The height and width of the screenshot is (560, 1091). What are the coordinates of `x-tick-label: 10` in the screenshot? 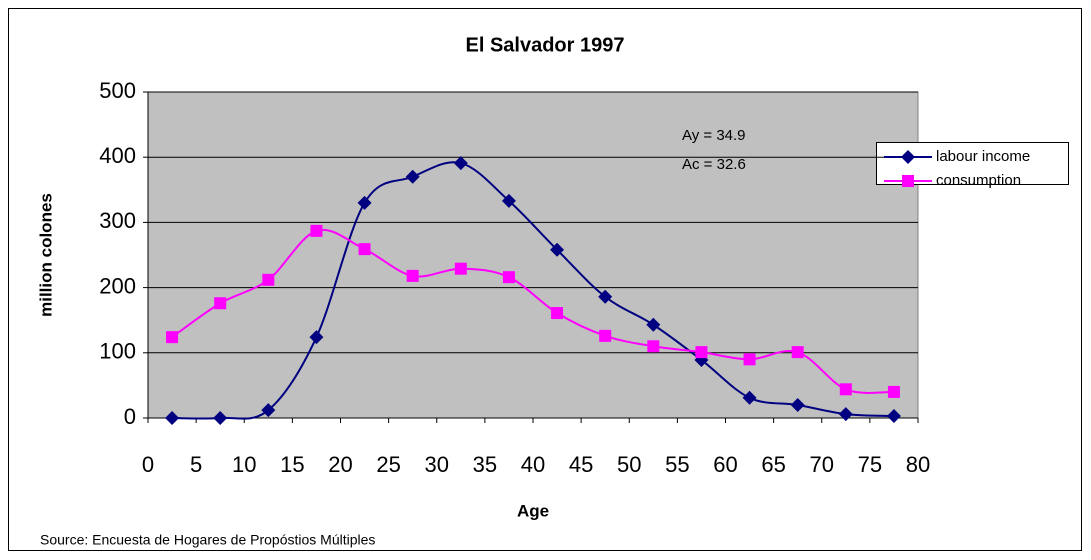 It's located at (244, 464).